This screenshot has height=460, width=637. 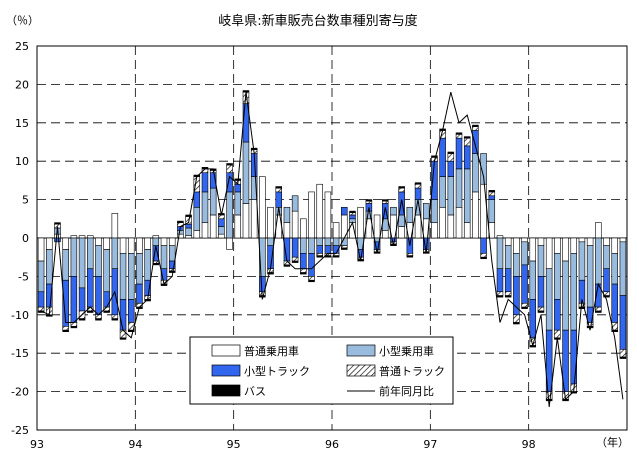 I want to click on x-tick-label: 93, so click(x=37, y=444).